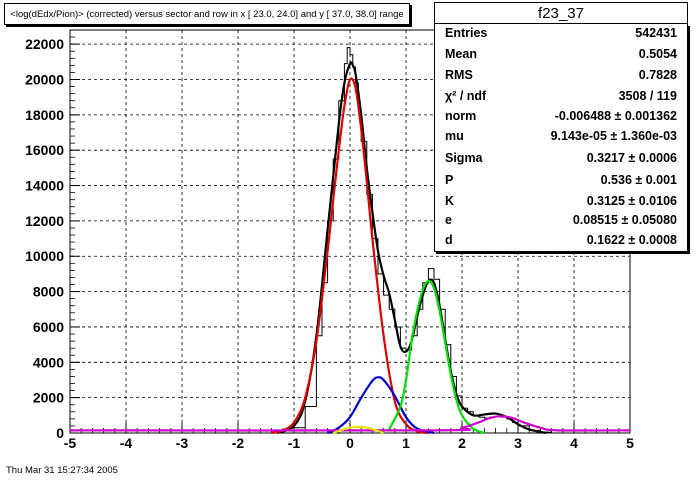 This screenshot has width=700, height=480. I want to click on y-tick-label: 14000, so click(44, 186).